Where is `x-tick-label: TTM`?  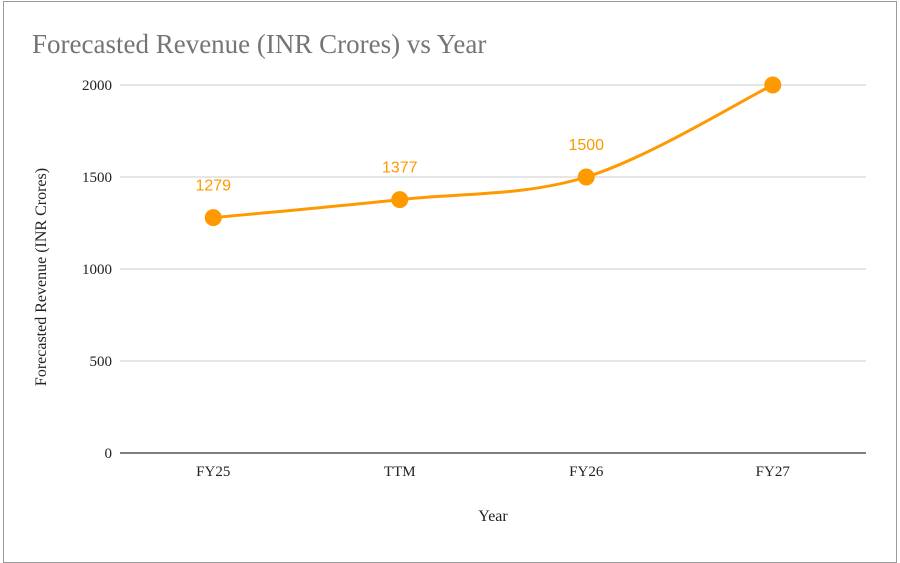 x-tick-label: TTM is located at coordinates (400, 472).